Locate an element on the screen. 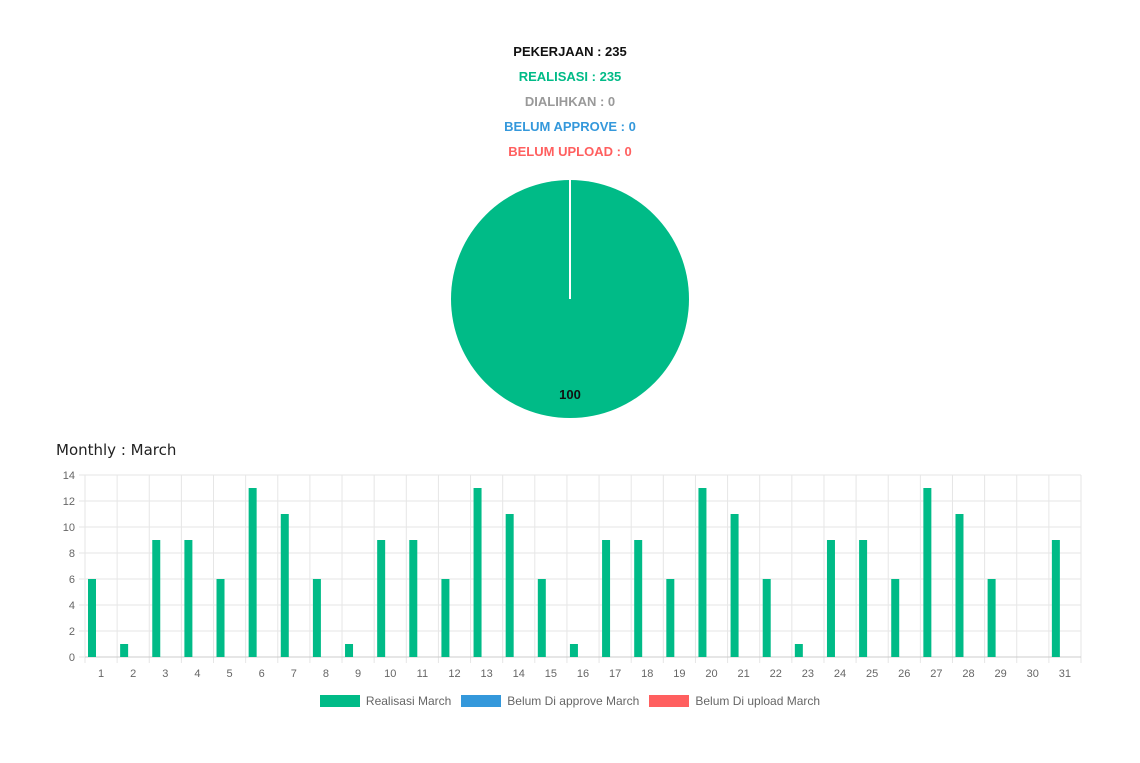 The width and height of the screenshot is (1140, 763). x-tick-label: 20 is located at coordinates (711, 674).